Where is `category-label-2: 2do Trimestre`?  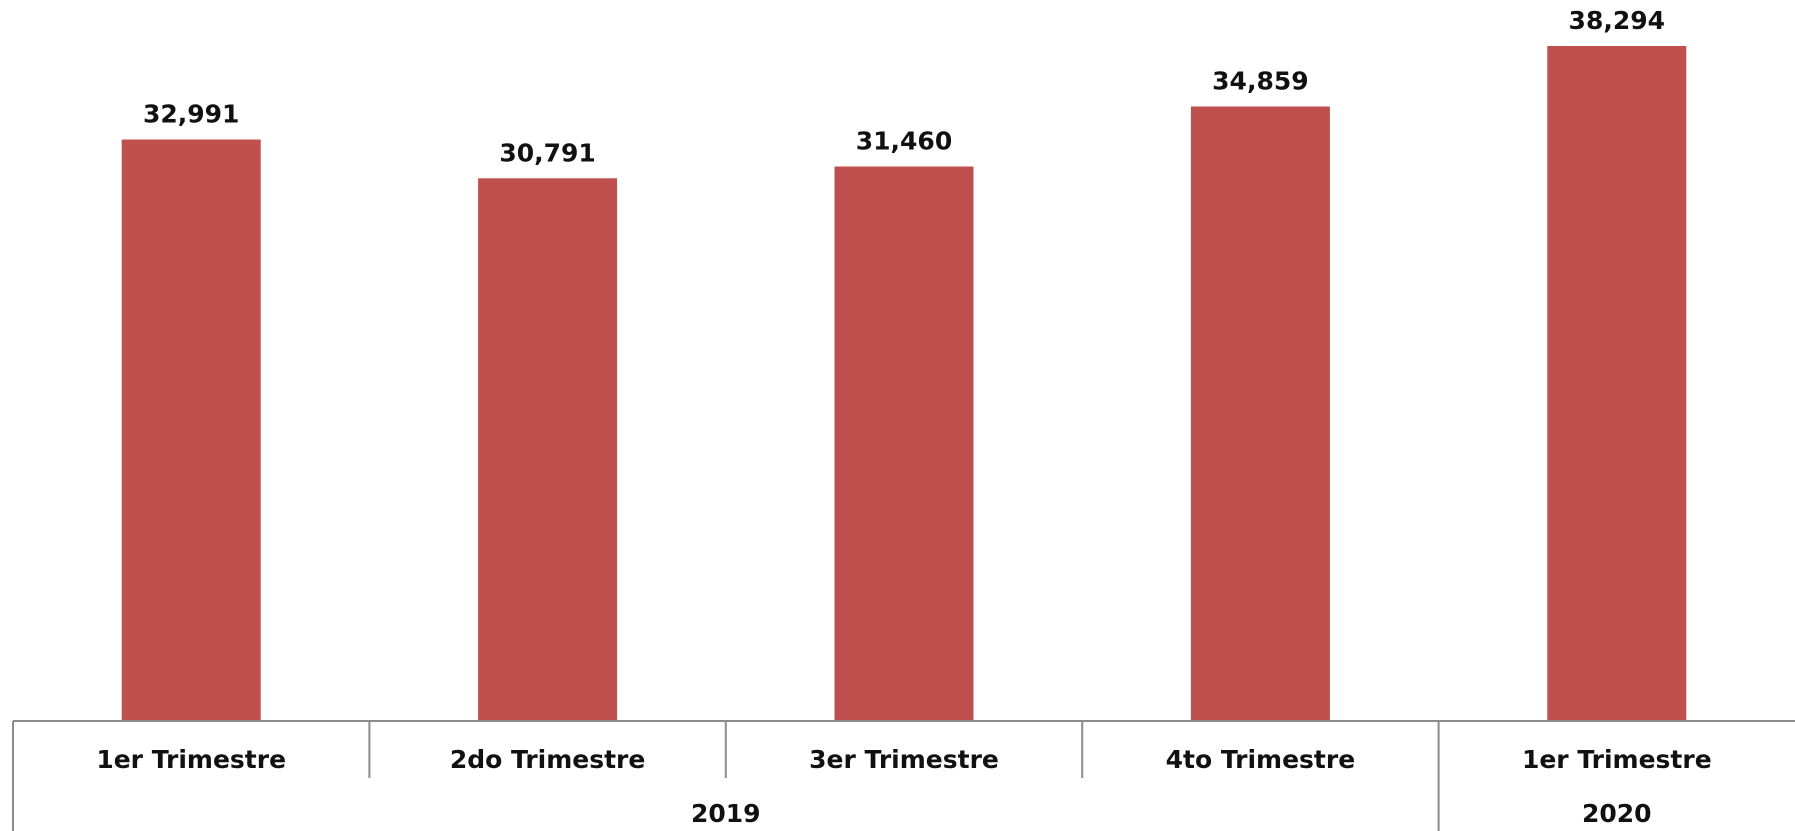 category-label-2: 2do Trimestre is located at coordinates (548, 759).